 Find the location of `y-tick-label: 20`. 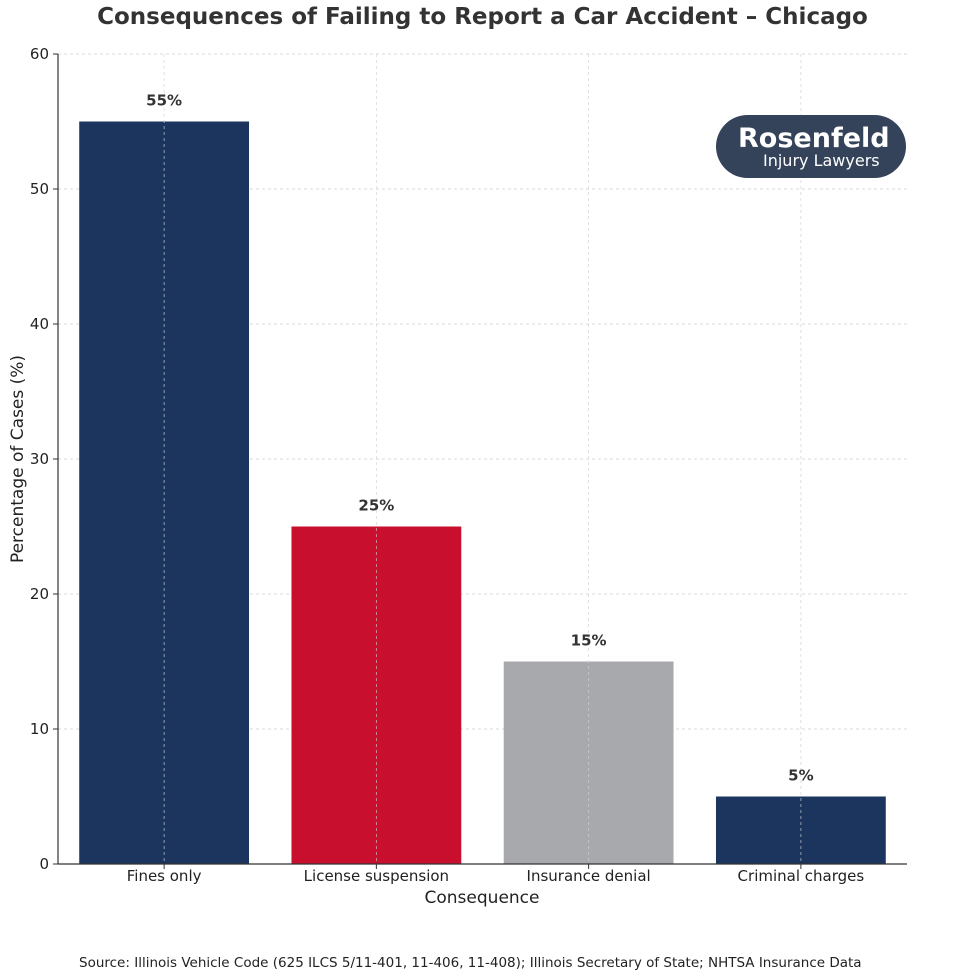

y-tick-label: 20 is located at coordinates (39, 594).